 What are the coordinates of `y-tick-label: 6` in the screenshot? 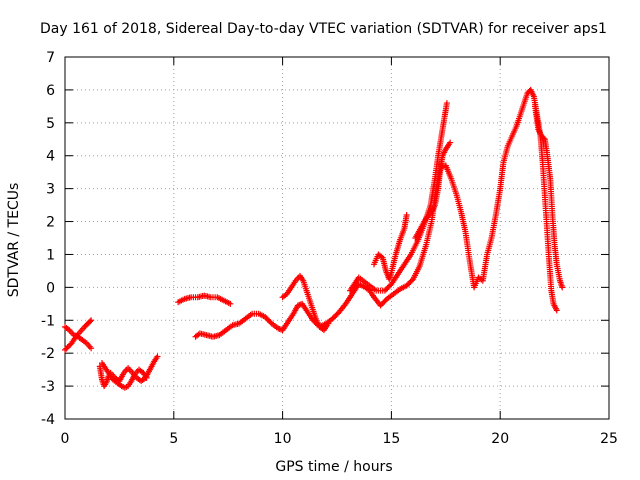 It's located at (50, 91).